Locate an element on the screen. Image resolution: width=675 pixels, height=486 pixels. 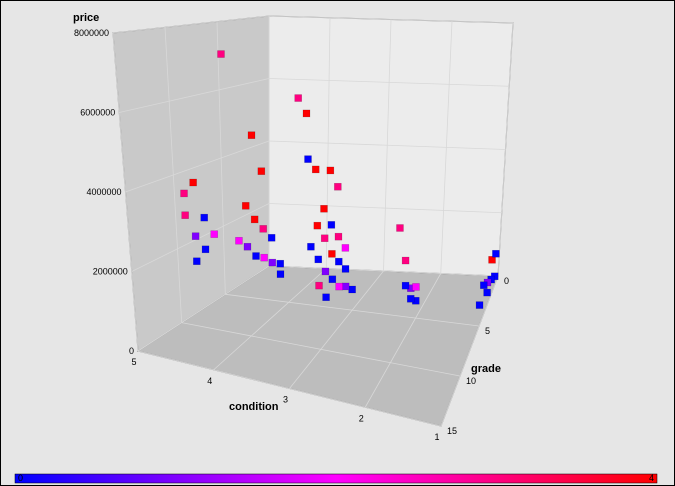
y-axis-title: grade is located at coordinates (486, 369).